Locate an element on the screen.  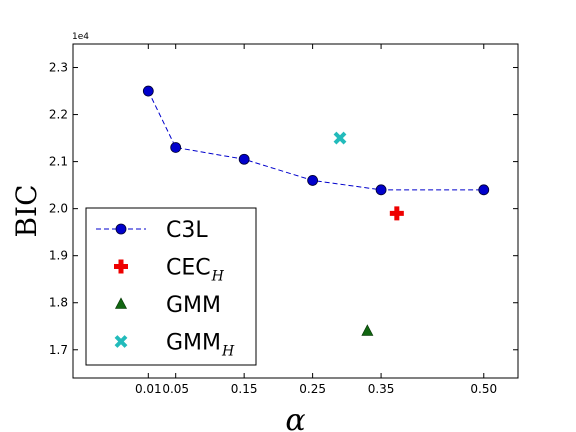
legend-item: GMM is located at coordinates (168, 305).